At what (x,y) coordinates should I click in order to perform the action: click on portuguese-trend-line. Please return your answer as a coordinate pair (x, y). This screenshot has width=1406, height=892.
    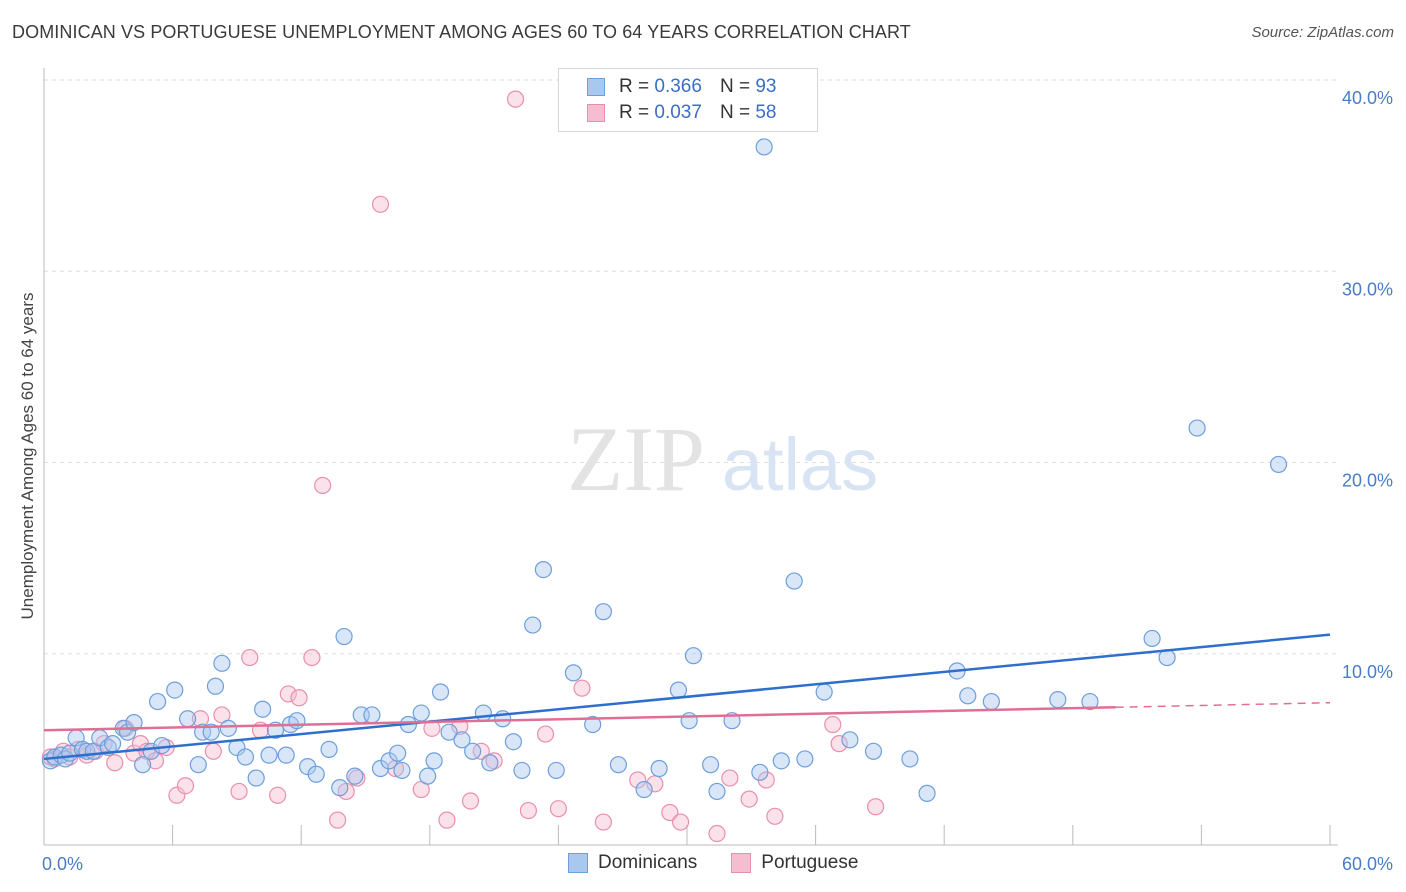
    Looking at the image, I should click on (579, 719).